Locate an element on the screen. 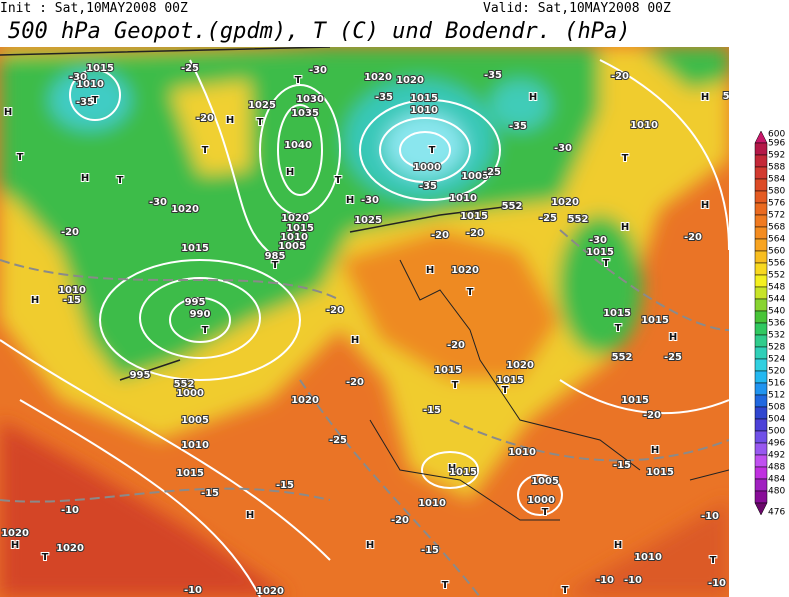  colorbar-label: 568 is located at coordinates (776, 228).